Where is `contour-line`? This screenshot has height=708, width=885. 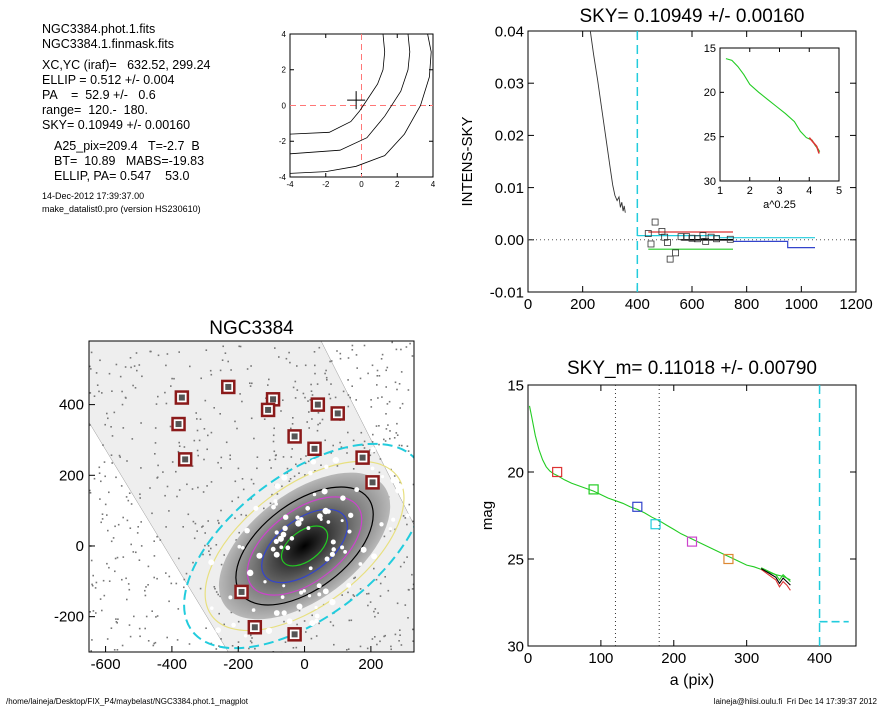 contour-line is located at coordinates (350, 94).